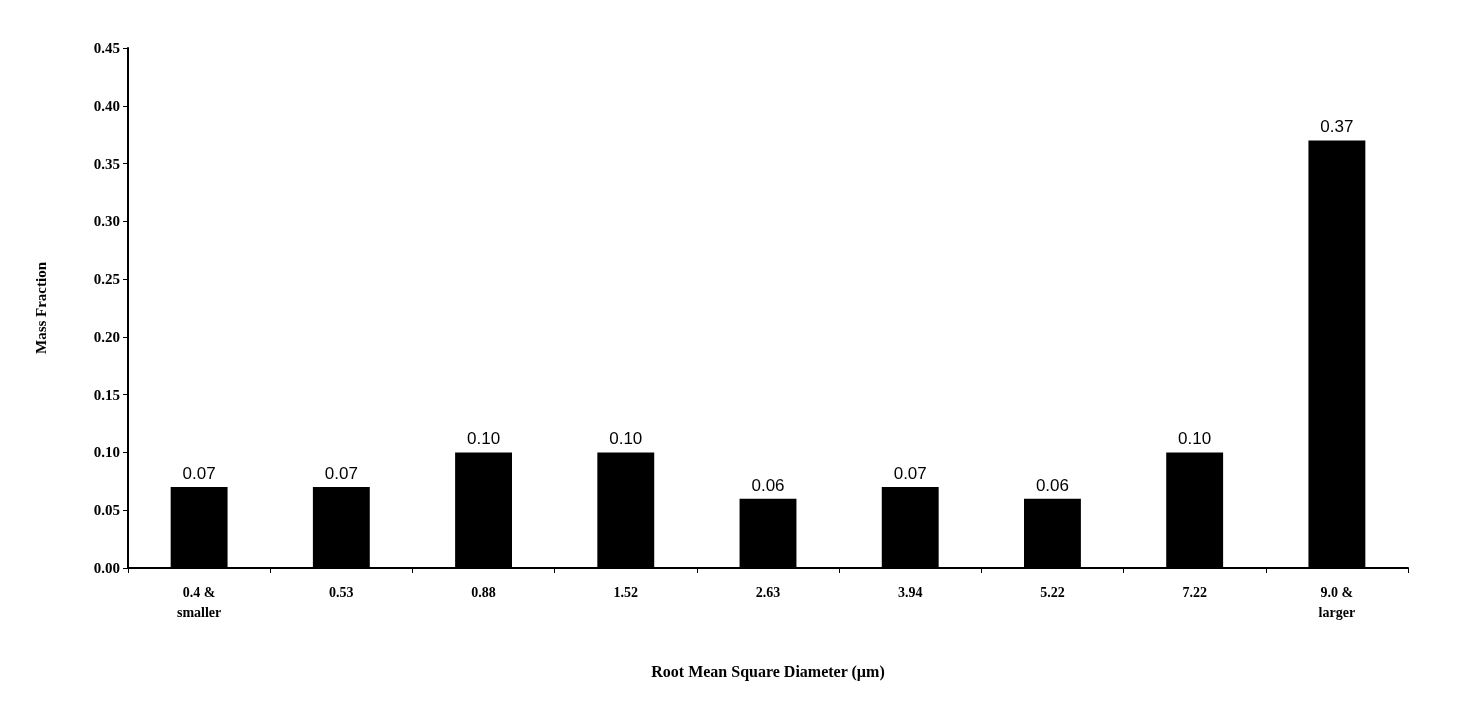 The height and width of the screenshot is (719, 1471). I want to click on x-axis-title: Root Mean Square Diameter (µm), so click(768, 671).